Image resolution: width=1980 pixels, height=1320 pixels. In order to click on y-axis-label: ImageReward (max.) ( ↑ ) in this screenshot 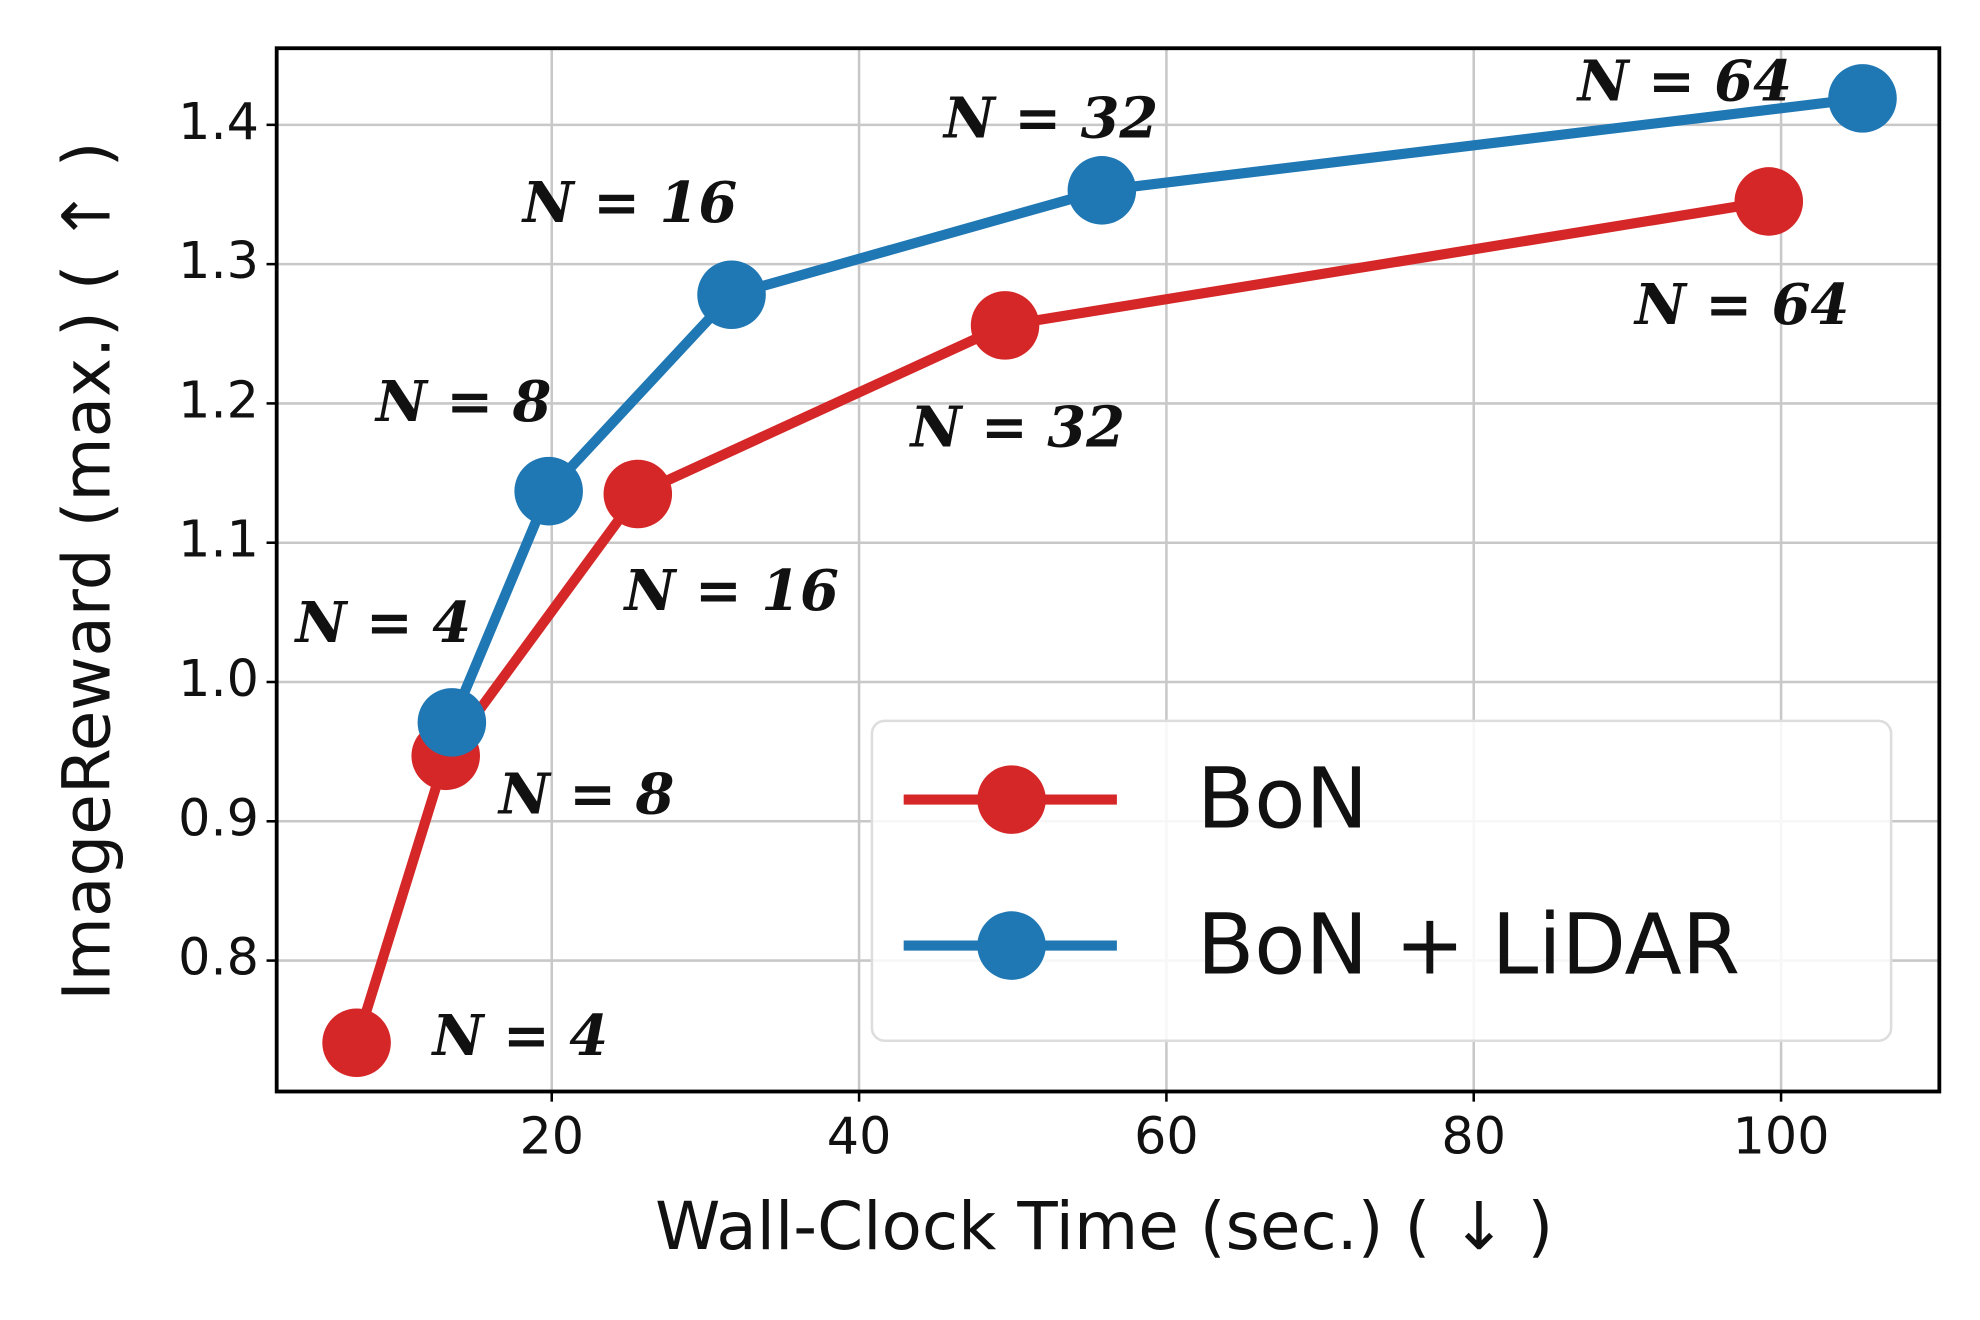, I will do `click(86, 570)`.